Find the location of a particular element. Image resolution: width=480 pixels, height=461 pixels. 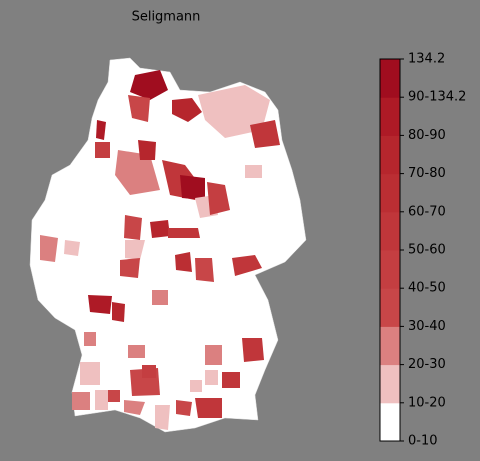

colorbar-label: 80-90 is located at coordinates (427, 135).